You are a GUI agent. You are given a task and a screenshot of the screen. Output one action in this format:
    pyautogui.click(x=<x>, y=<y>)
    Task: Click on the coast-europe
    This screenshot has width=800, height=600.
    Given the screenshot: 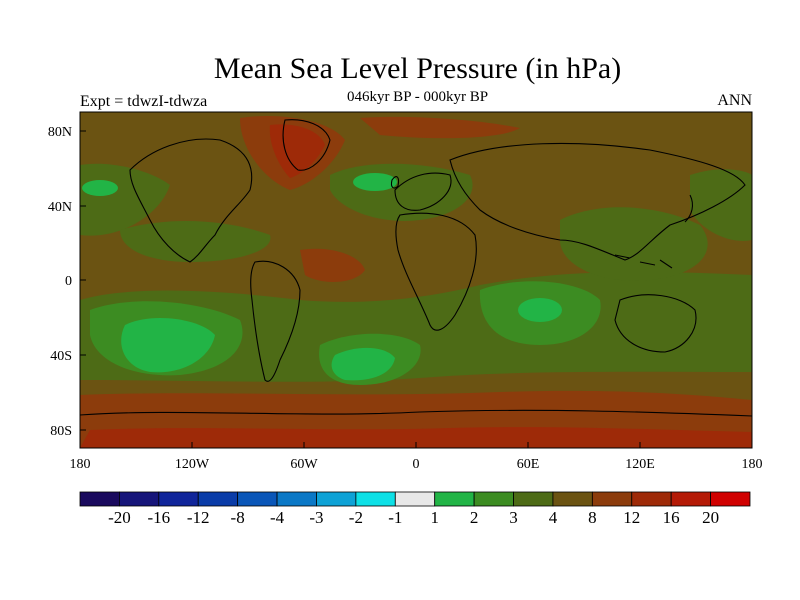 What is the action you would take?
    pyautogui.click(x=423, y=191)
    